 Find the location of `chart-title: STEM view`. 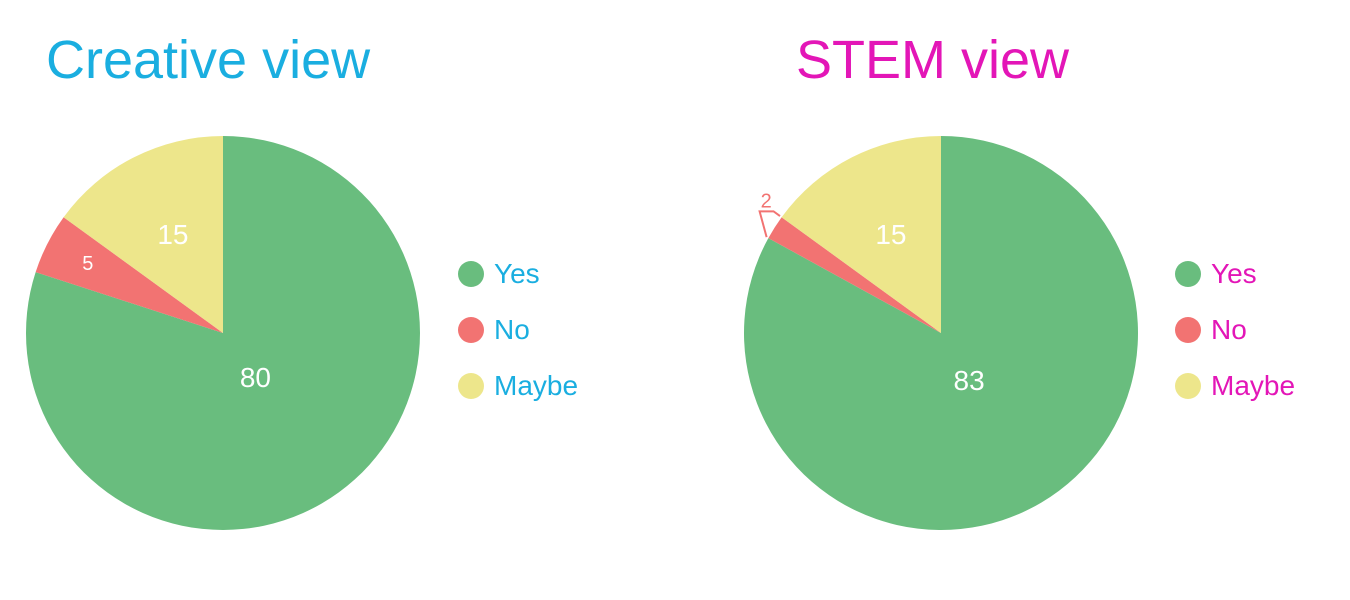

chart-title: STEM view is located at coordinates (933, 60).